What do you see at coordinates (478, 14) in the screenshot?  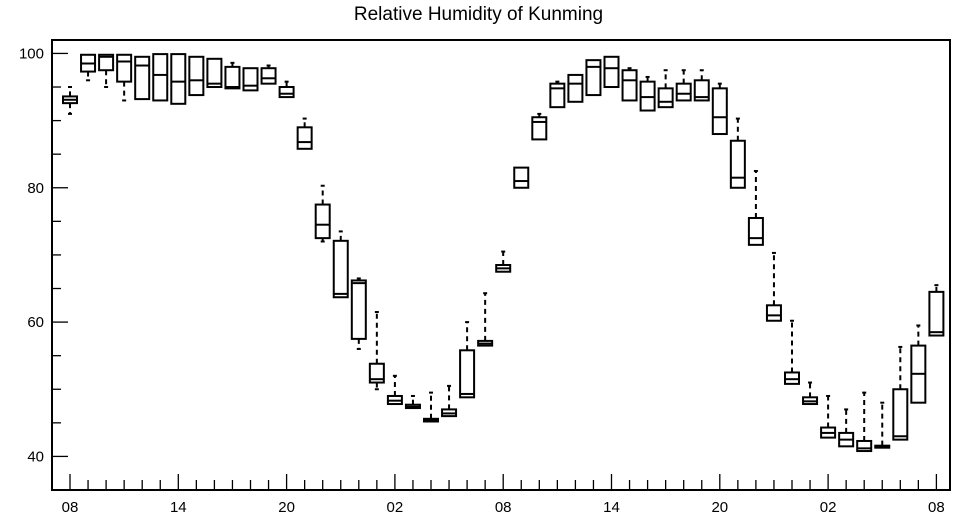 I see `chart-title: Relative Humidity of Kunming` at bounding box center [478, 14].